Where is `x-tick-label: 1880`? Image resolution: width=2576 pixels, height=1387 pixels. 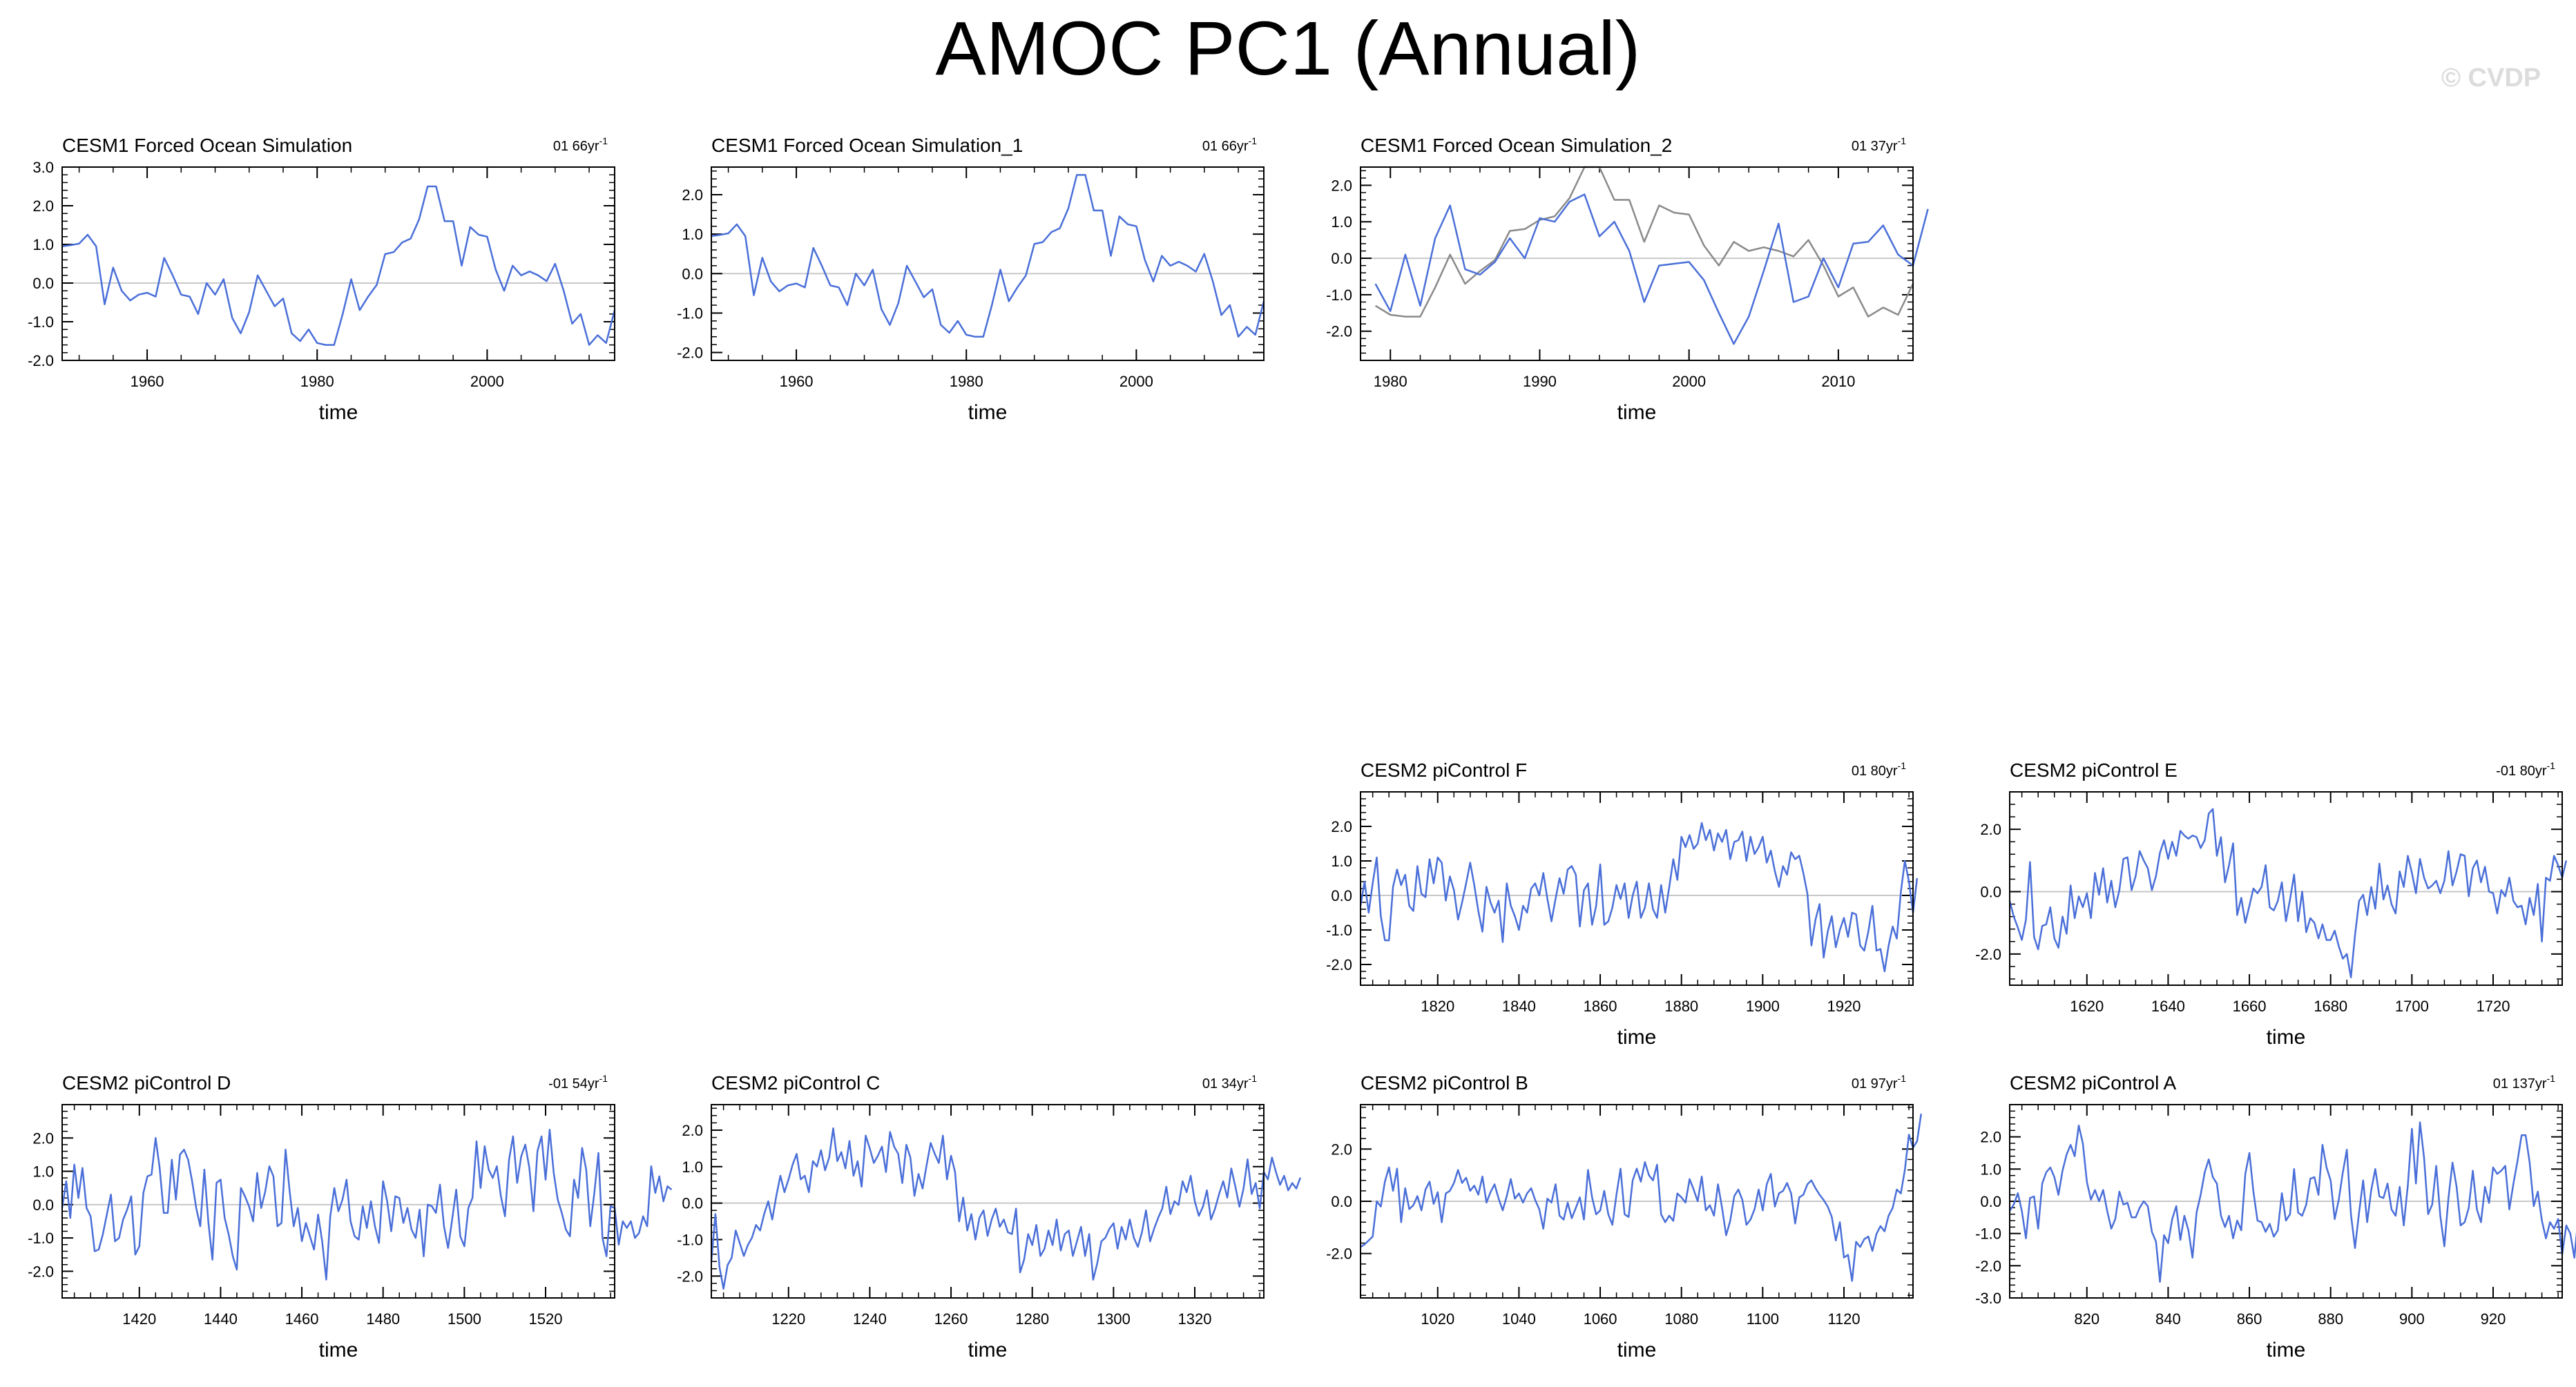 x-tick-label: 1880 is located at coordinates (1681, 1007).